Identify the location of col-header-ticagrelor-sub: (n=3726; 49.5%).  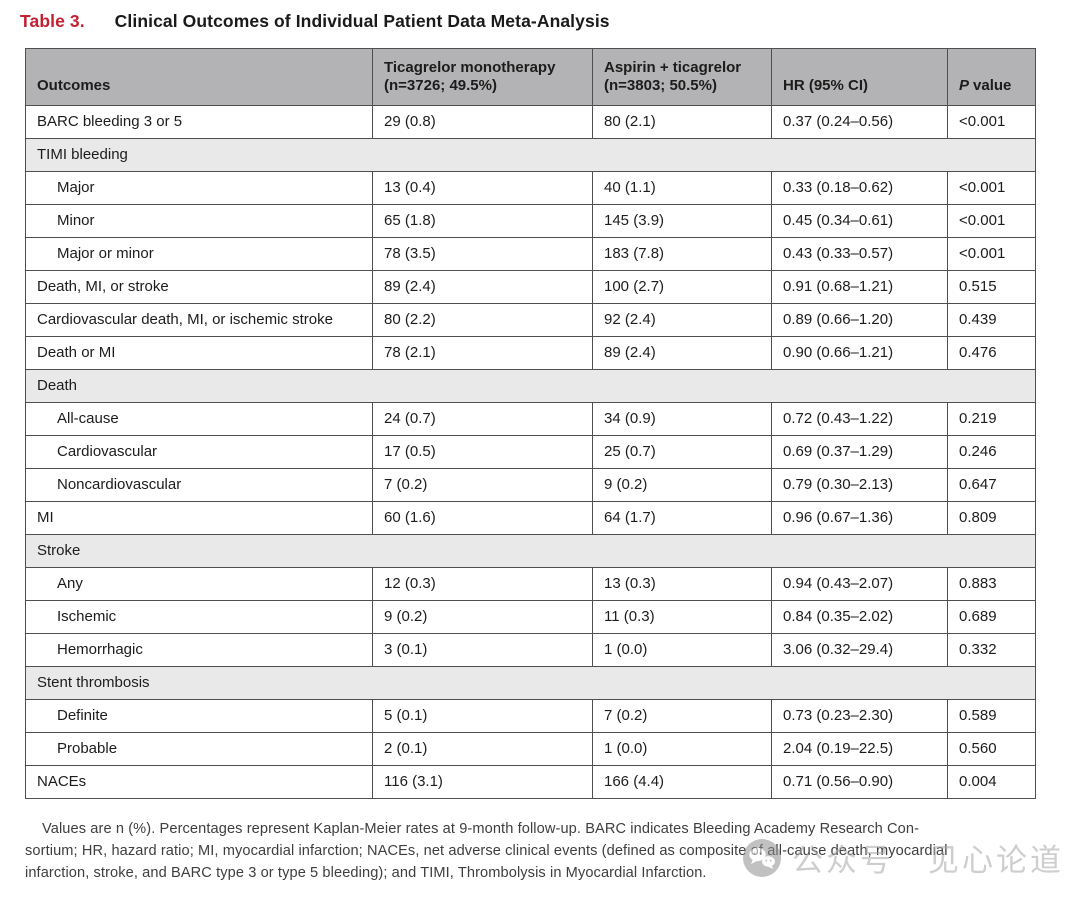
(440, 86).